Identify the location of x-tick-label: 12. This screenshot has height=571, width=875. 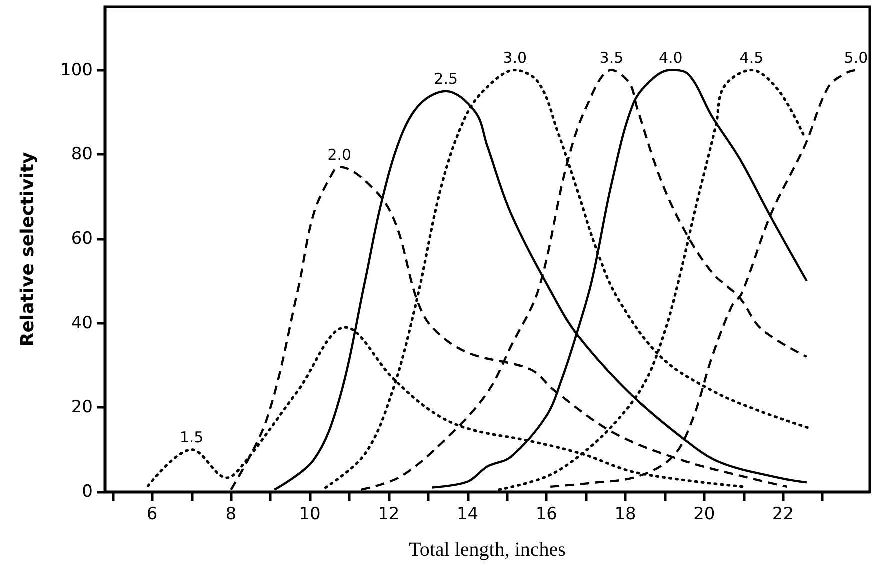
(389, 514).